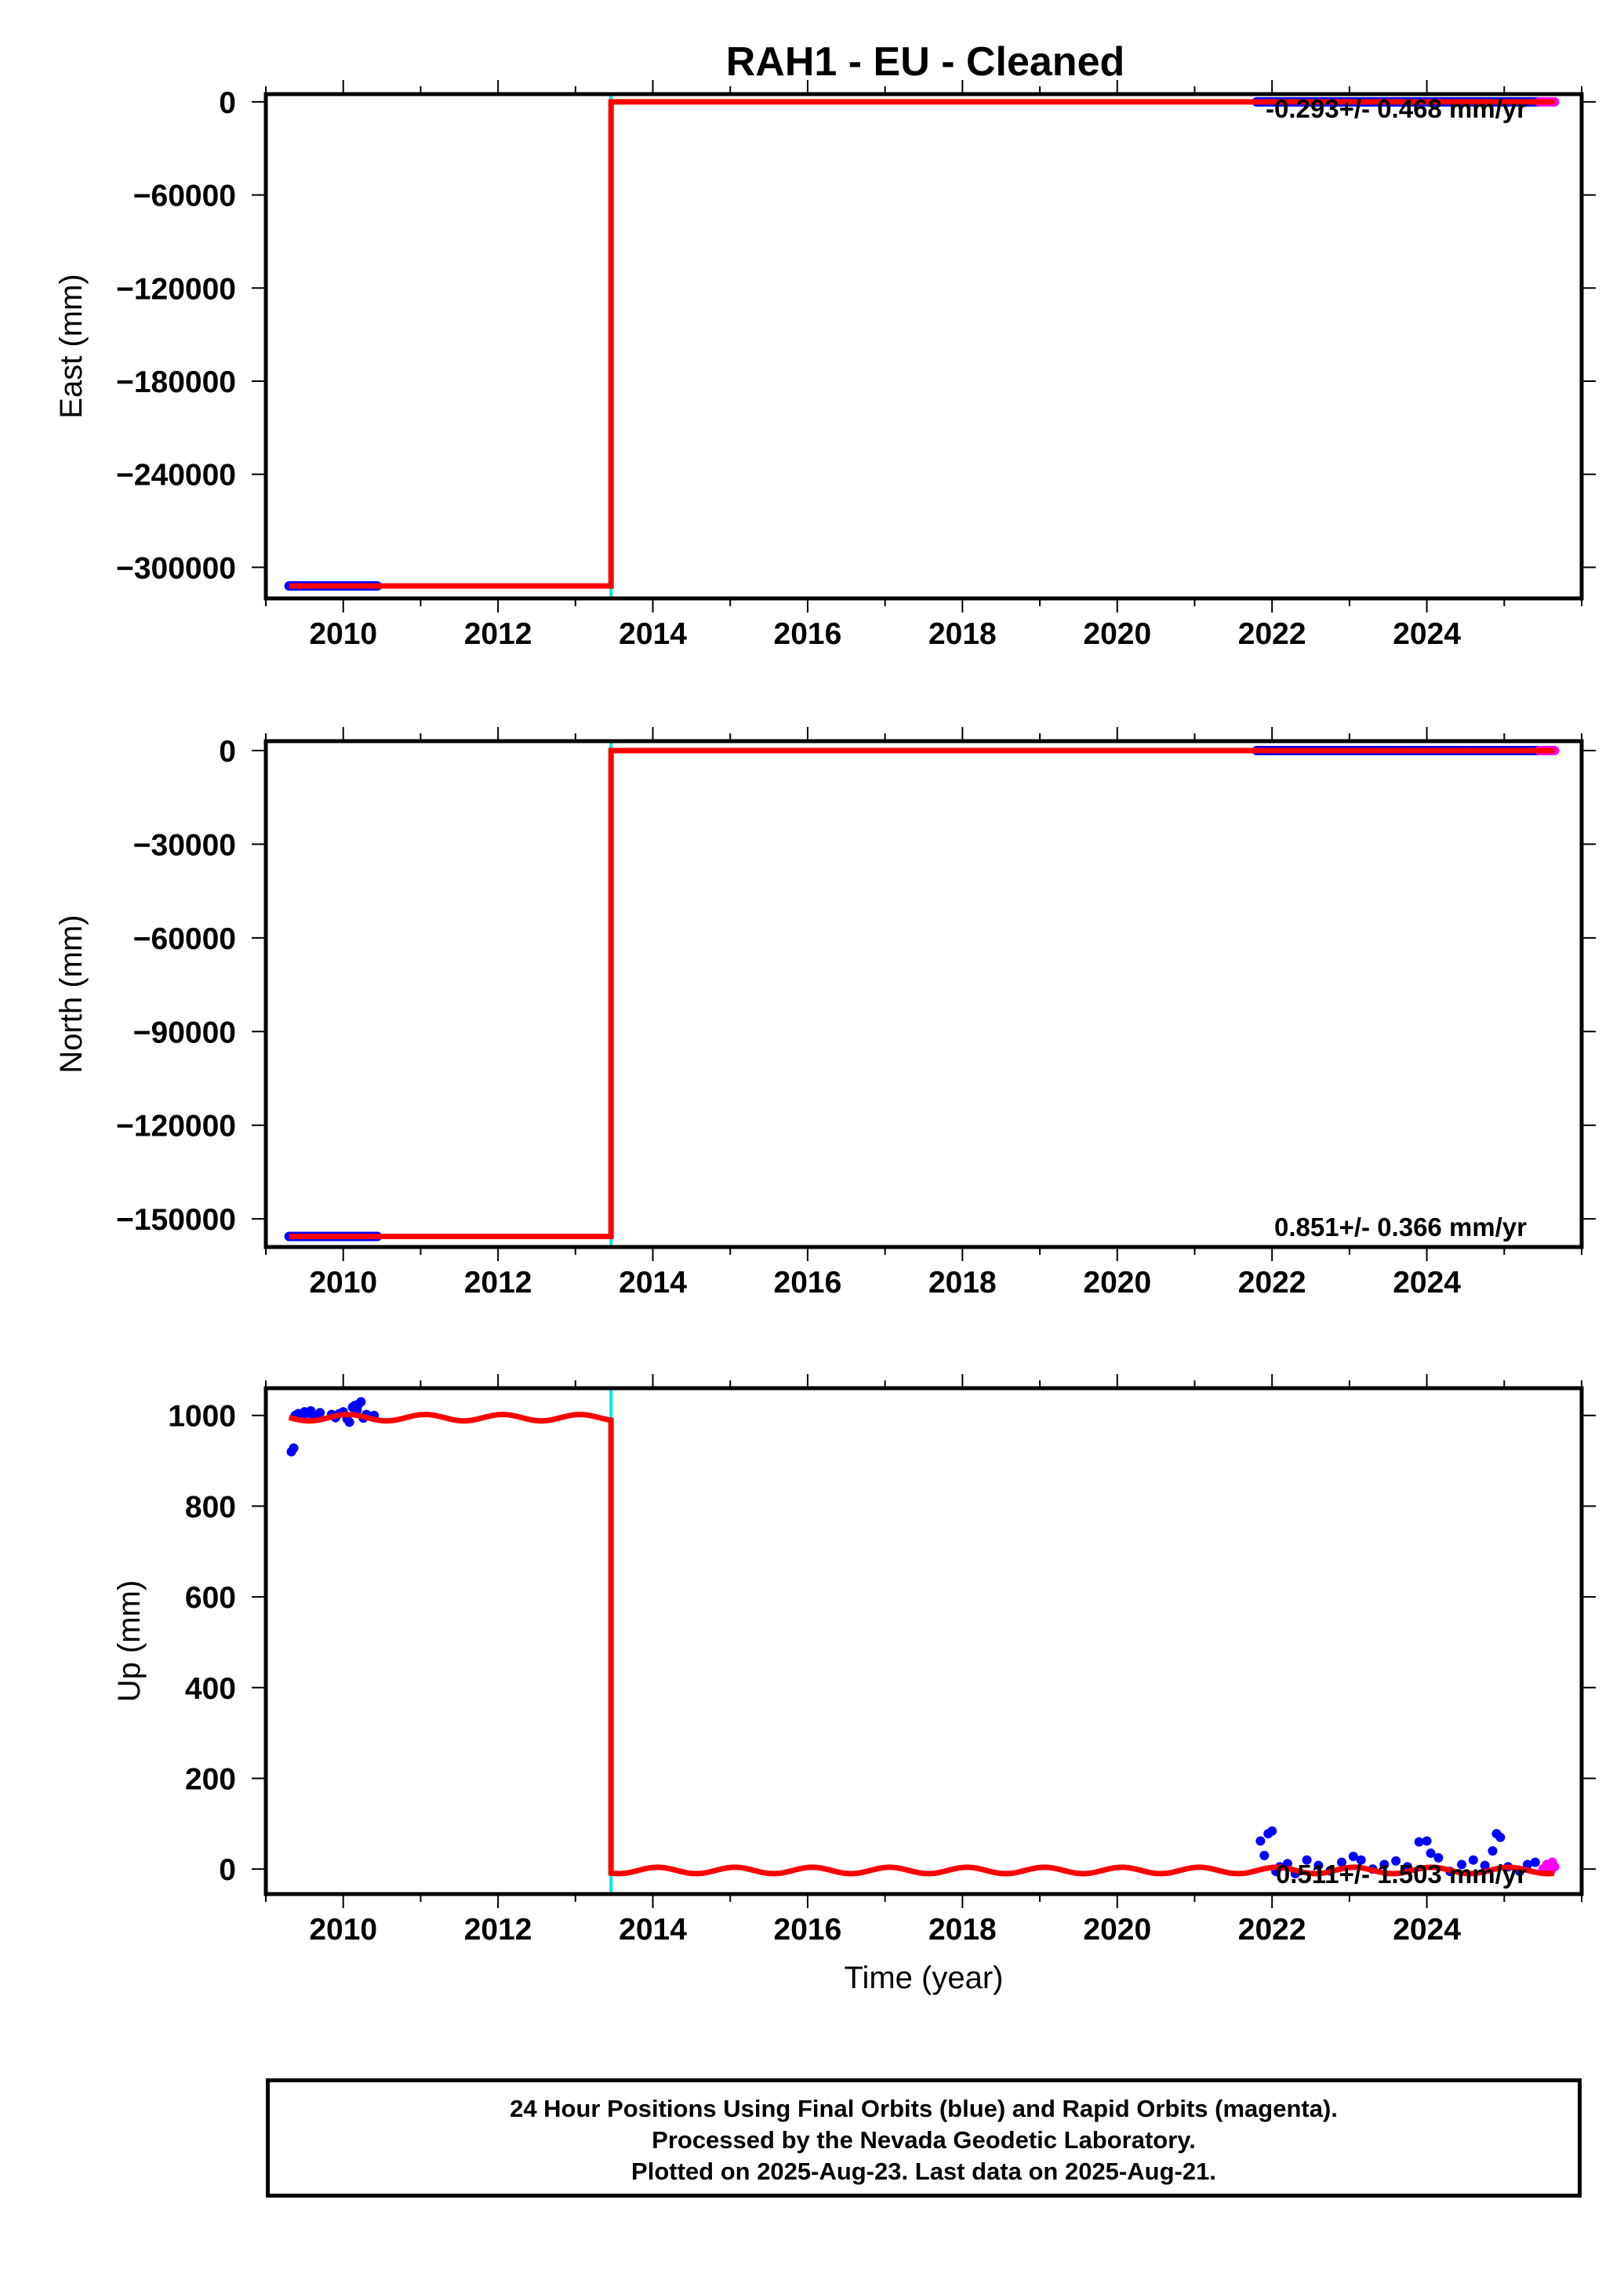 This screenshot has height=2276, width=1624. I want to click on rate-label: 0.851+/- 0.366 mm/yr, so click(1401, 1227).